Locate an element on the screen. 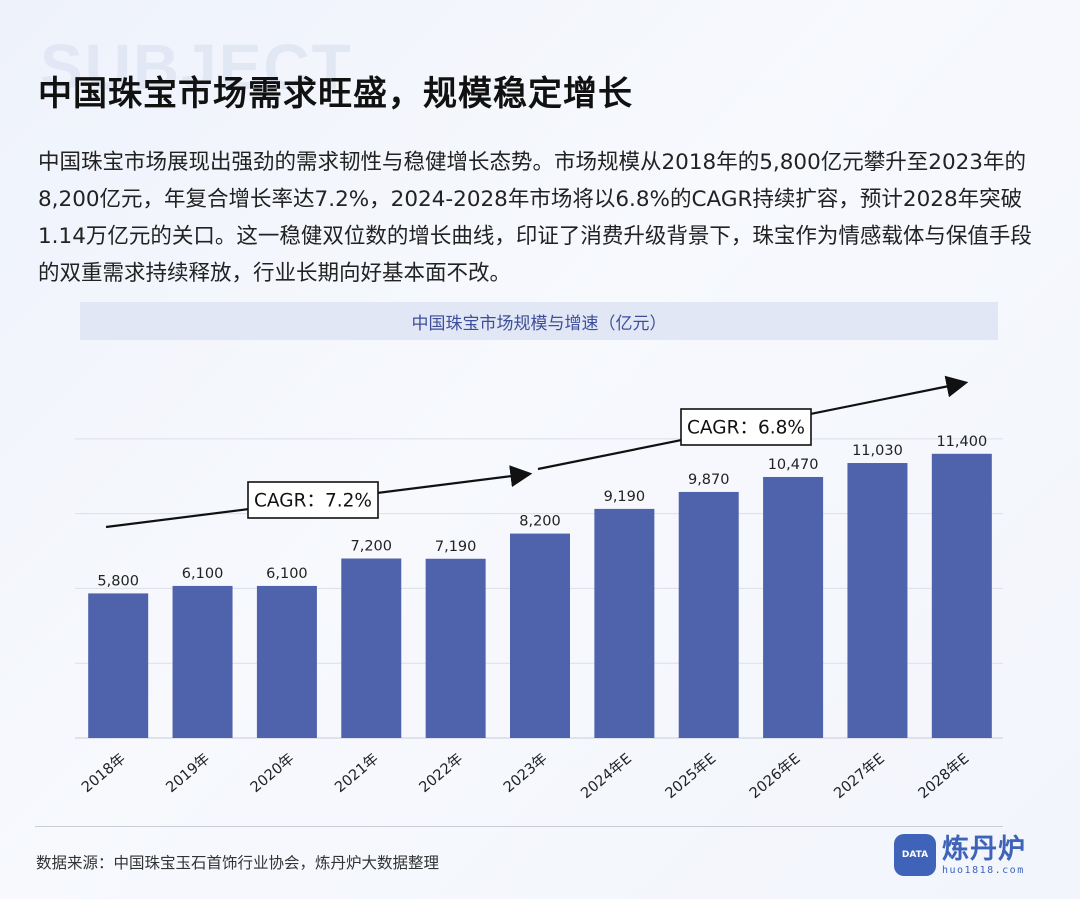 This screenshot has width=1080, height=899. bar-value-label: 10,470 is located at coordinates (793, 465).